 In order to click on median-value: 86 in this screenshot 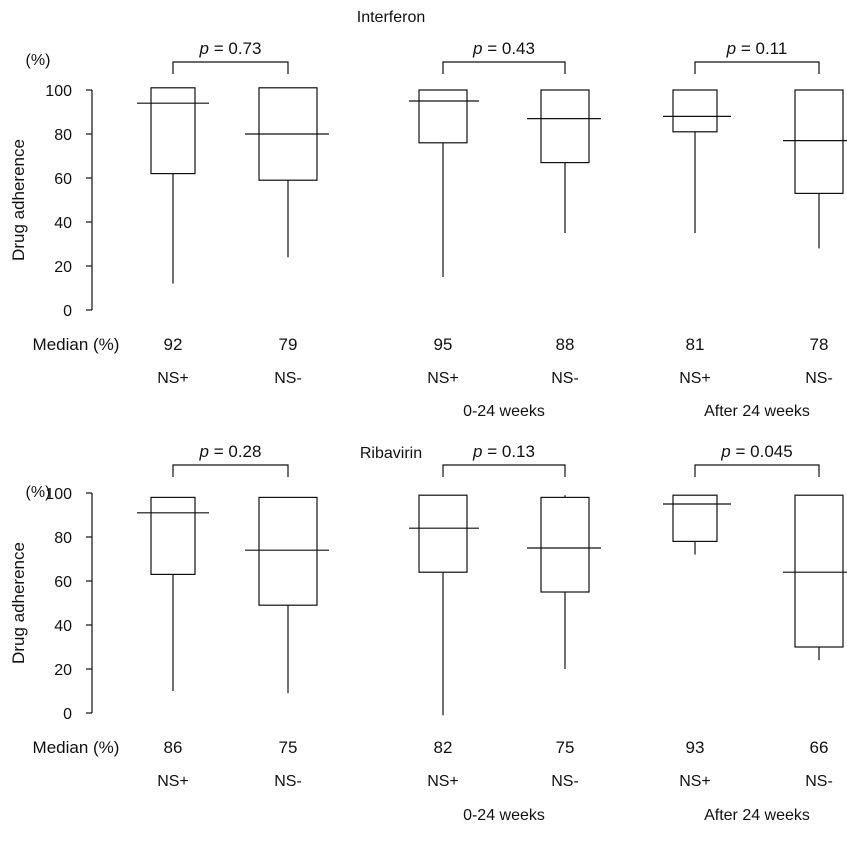, I will do `click(173, 747)`.